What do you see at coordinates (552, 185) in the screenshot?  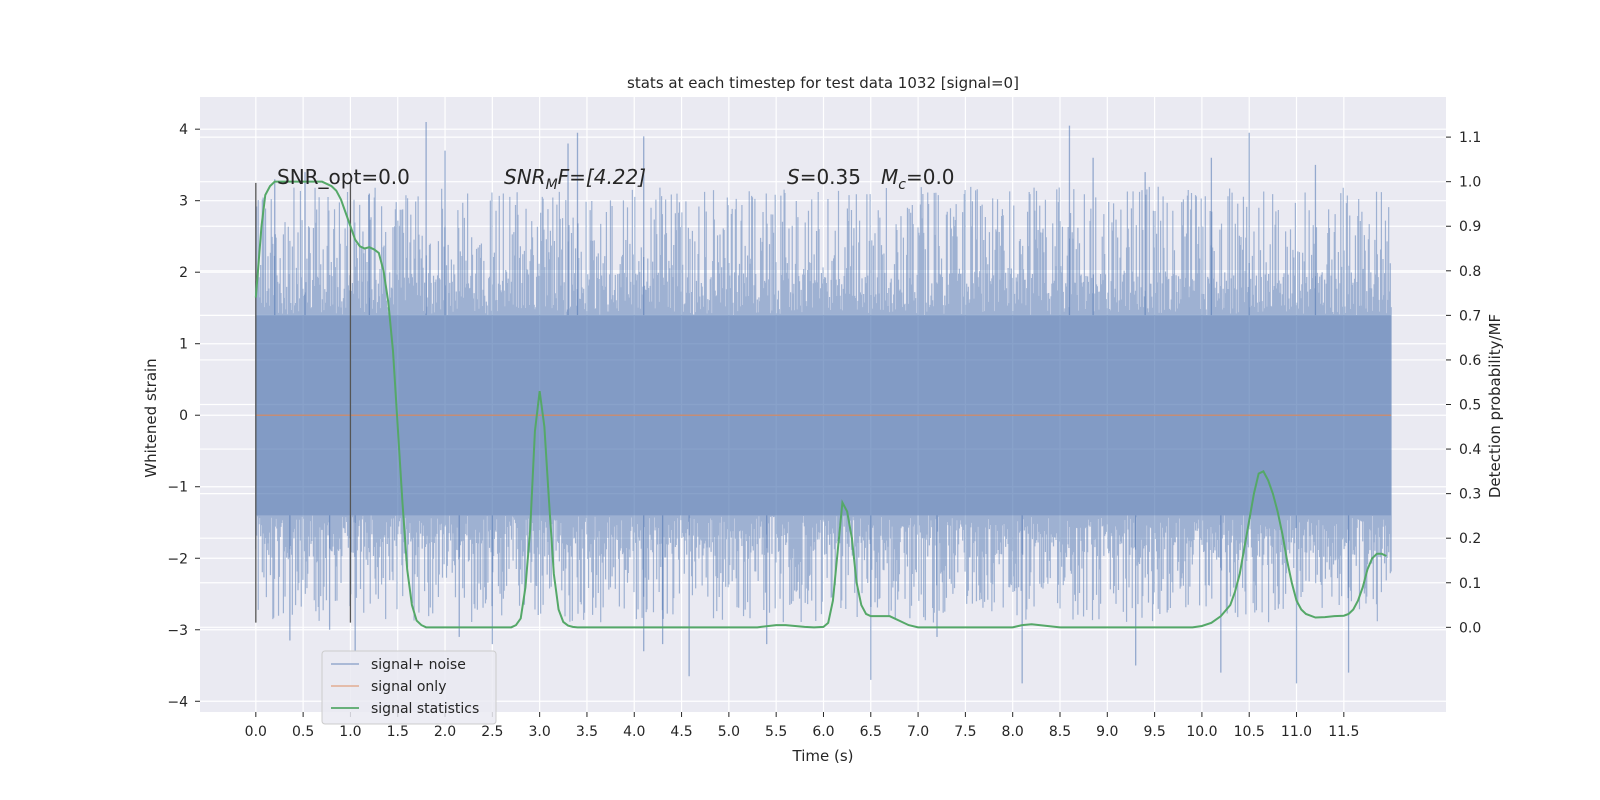 I see `snr-mf-subscript: M` at bounding box center [552, 185].